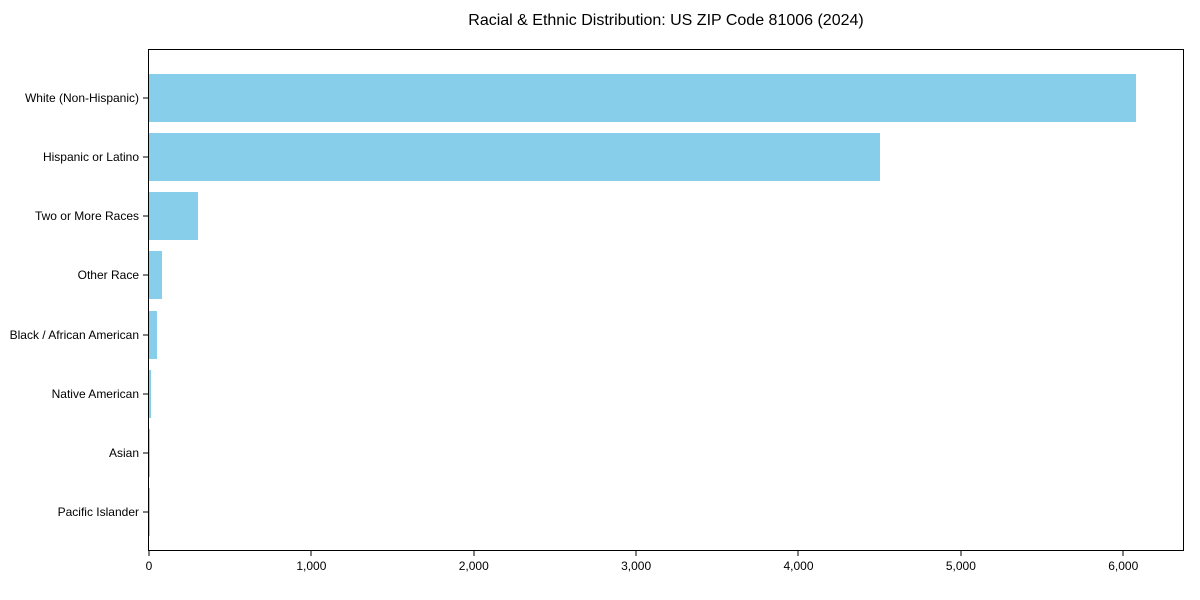 This screenshot has width=1200, height=600. I want to click on x-tick-label: 4,000, so click(798, 566).